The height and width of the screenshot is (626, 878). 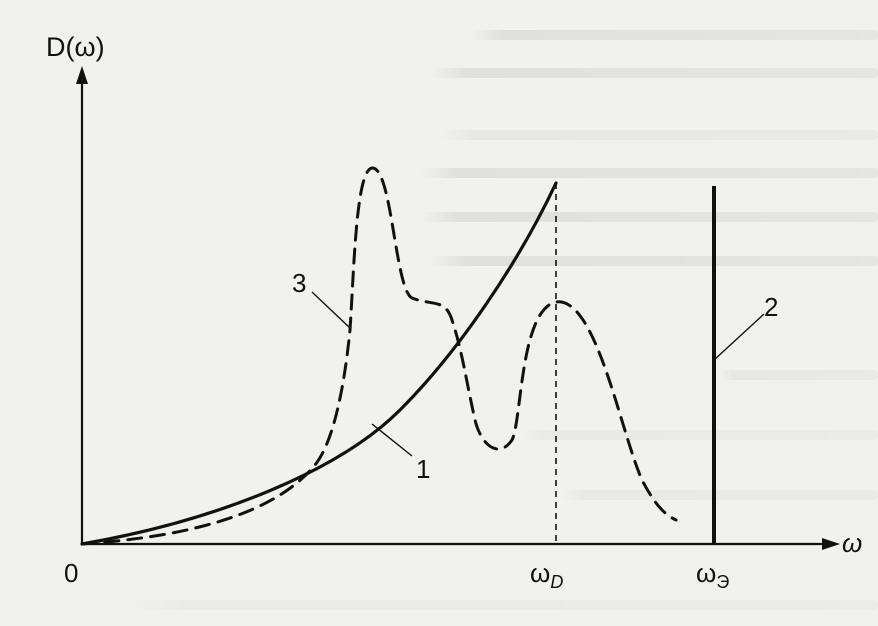 I want to click on omega-d-tick-label: ωD, so click(x=546, y=575).